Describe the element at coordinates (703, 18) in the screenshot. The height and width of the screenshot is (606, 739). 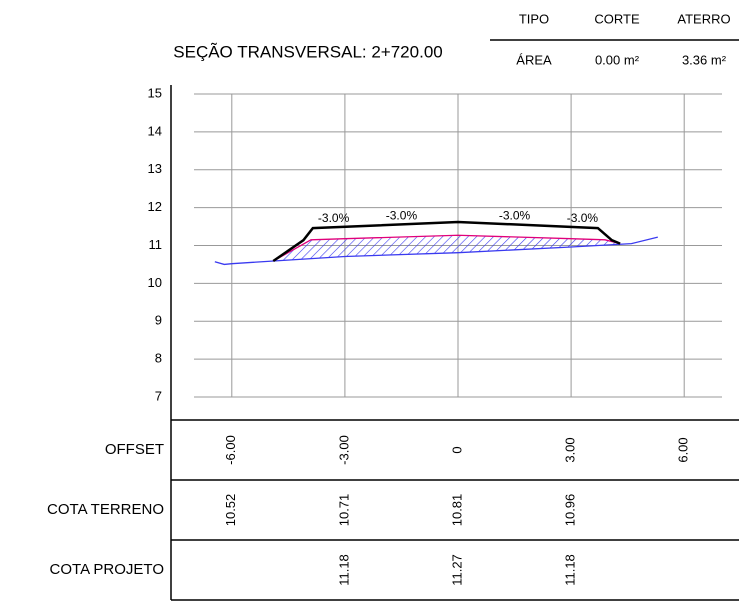
I see `summary-header: ATERRO` at that location.